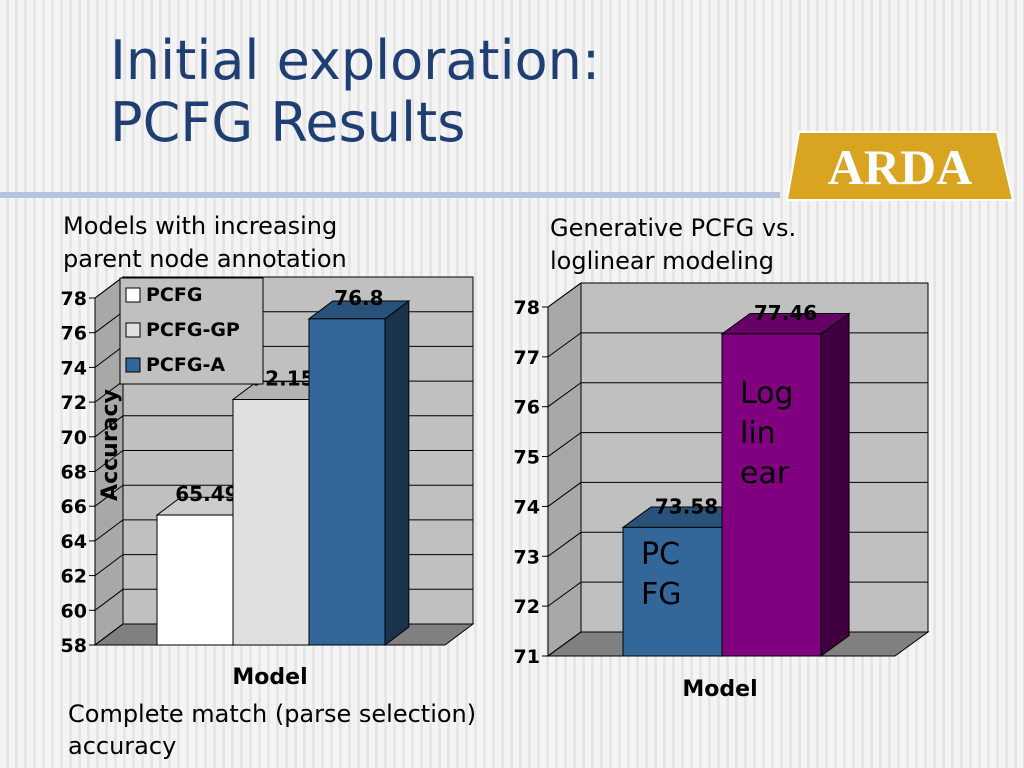 This screenshot has width=1024, height=768. I want to click on y-tick-label: 62, so click(74, 577).